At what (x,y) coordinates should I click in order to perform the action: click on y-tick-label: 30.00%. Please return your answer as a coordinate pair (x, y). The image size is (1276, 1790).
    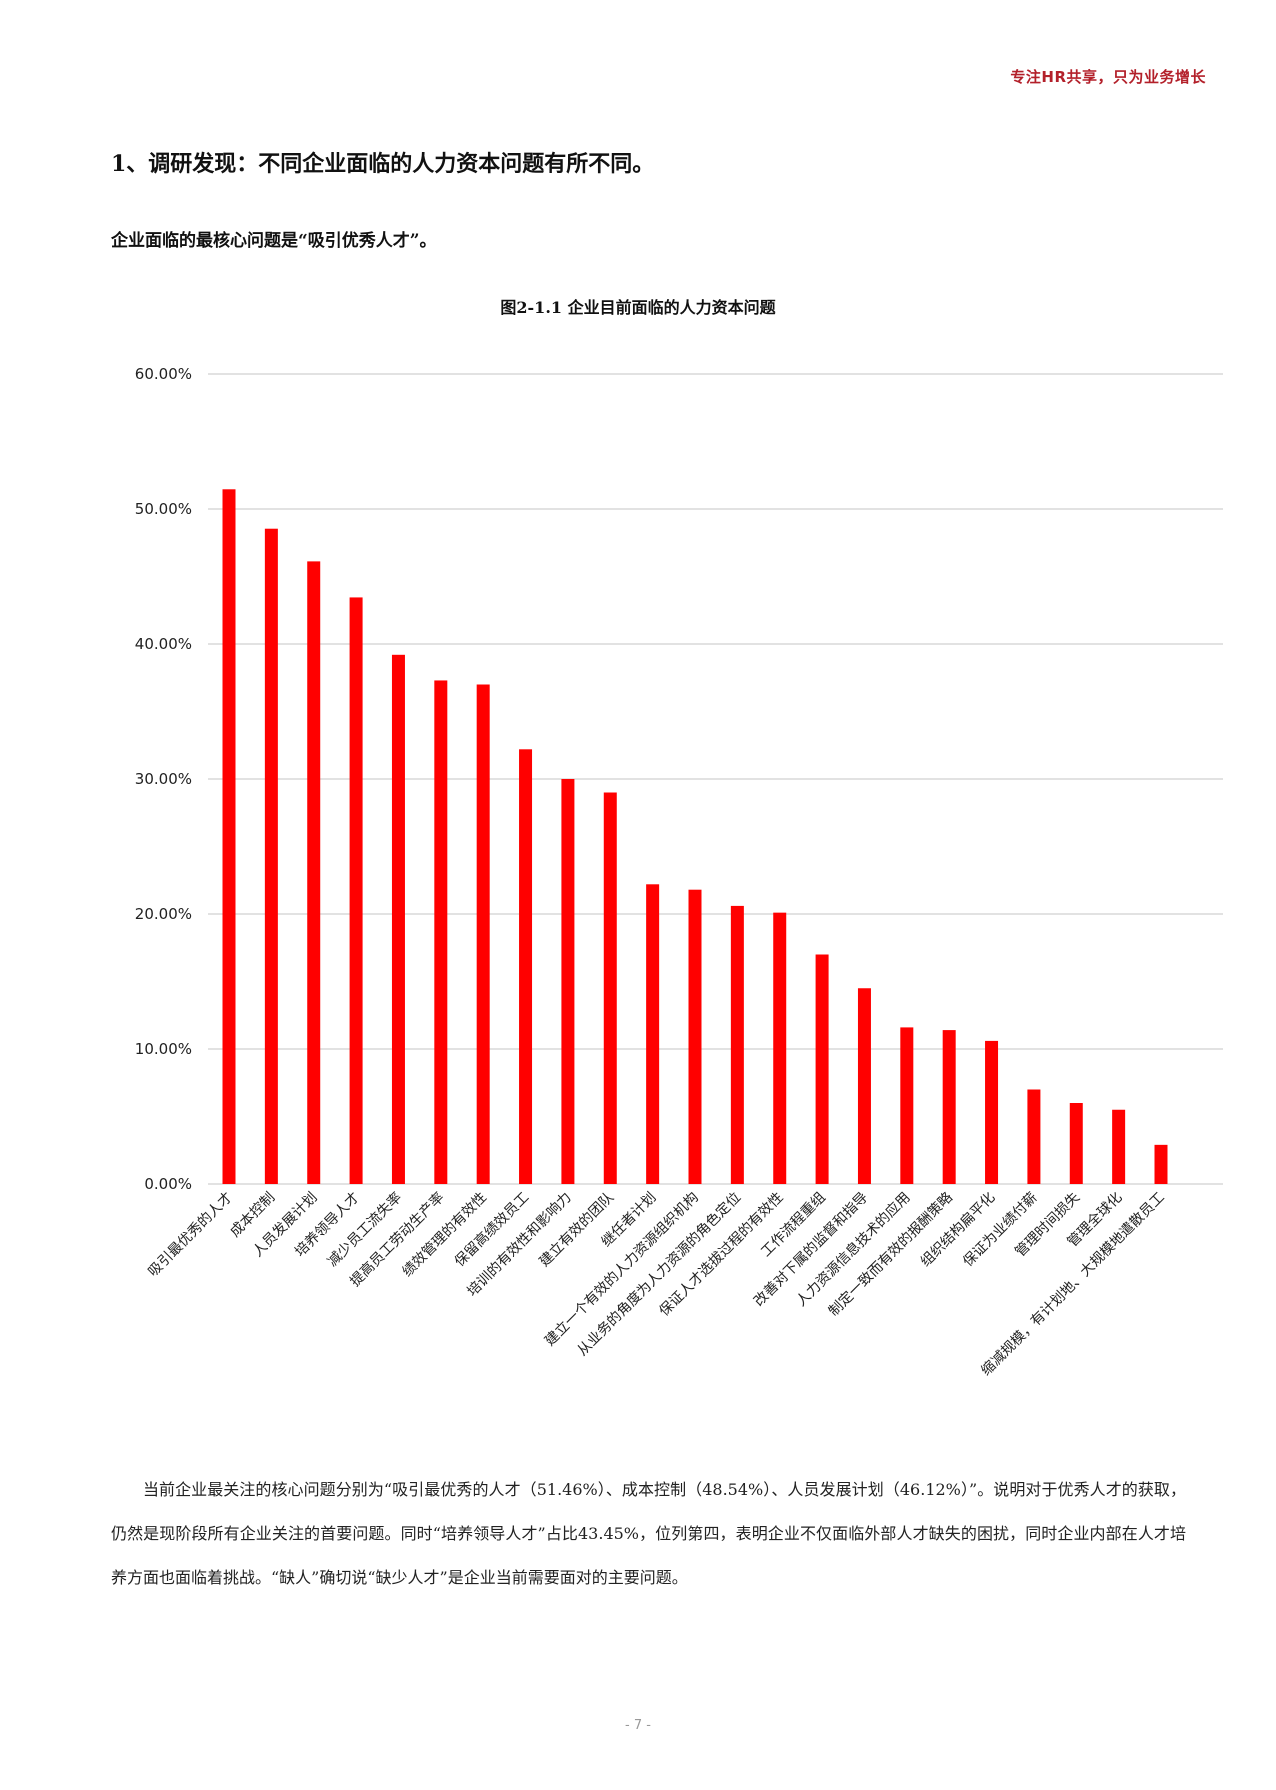
    Looking at the image, I should click on (163, 779).